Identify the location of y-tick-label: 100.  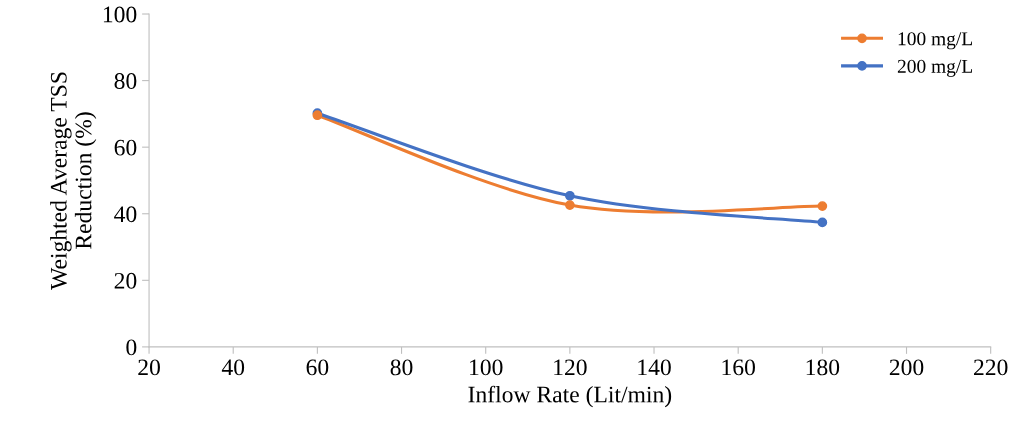
(120, 14).